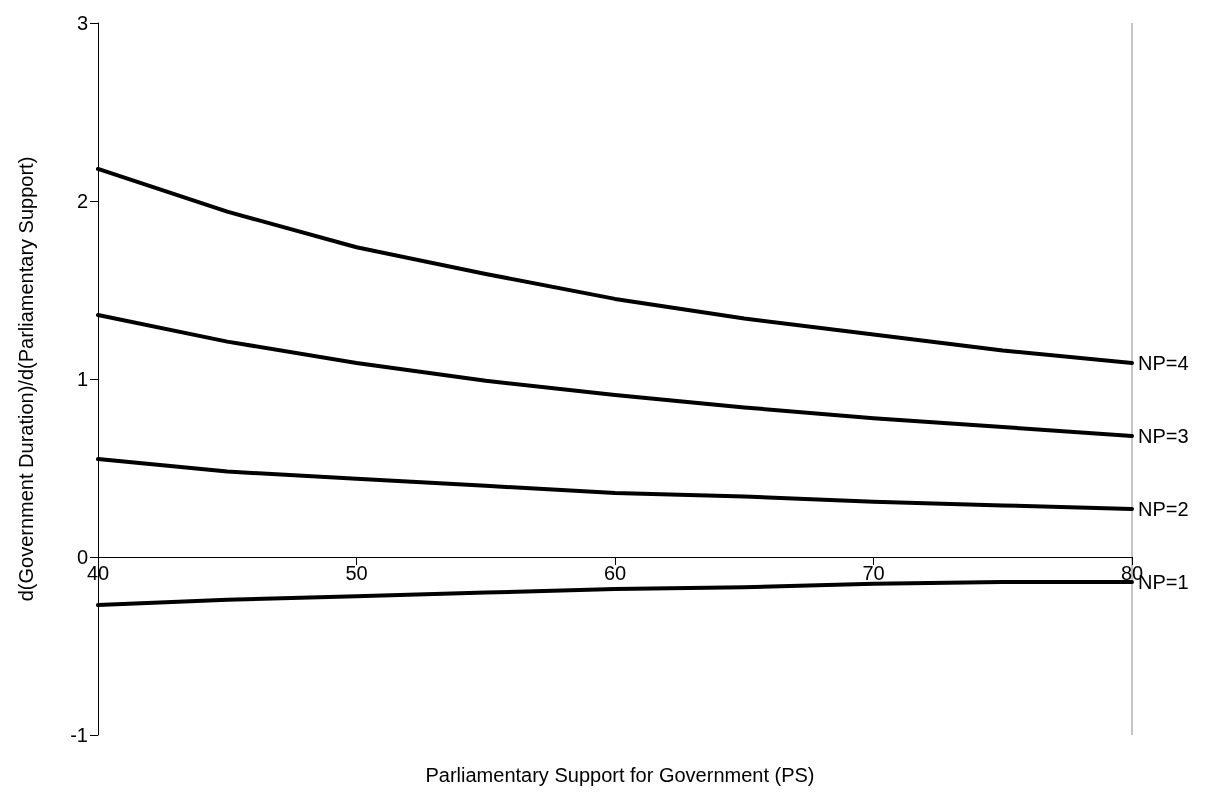 The height and width of the screenshot is (798, 1215). What do you see at coordinates (356, 573) in the screenshot?
I see `x-tick-label: 50` at bounding box center [356, 573].